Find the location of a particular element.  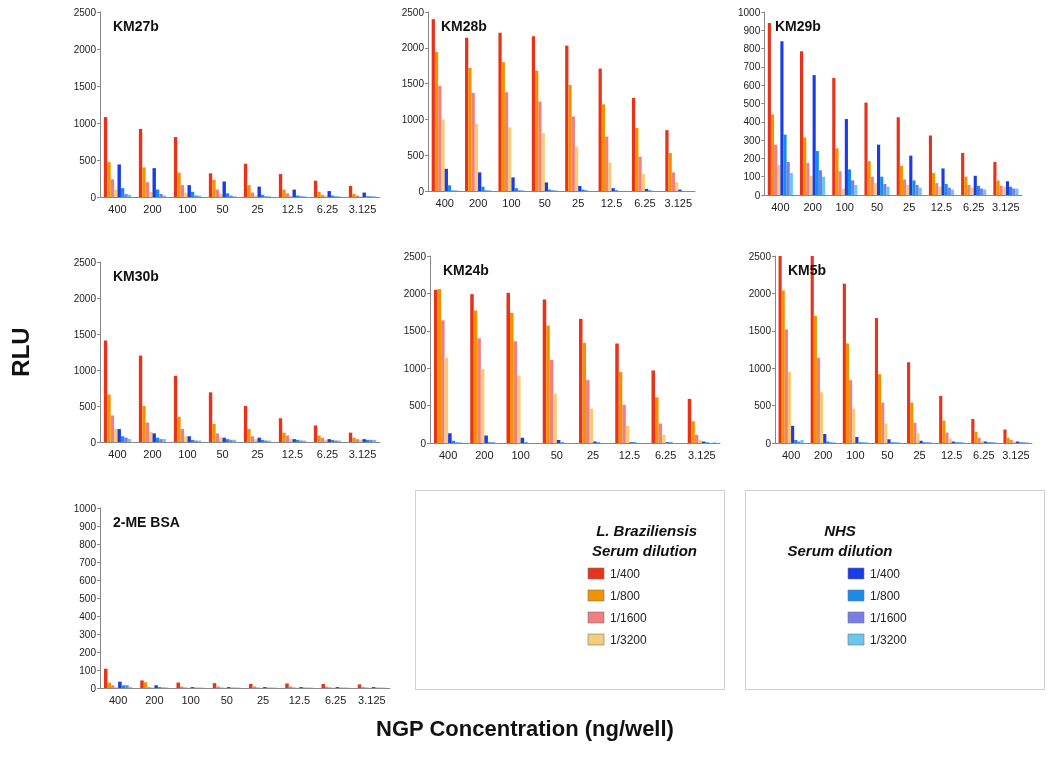

y-tick-label: 700 is located at coordinates (88, 562).